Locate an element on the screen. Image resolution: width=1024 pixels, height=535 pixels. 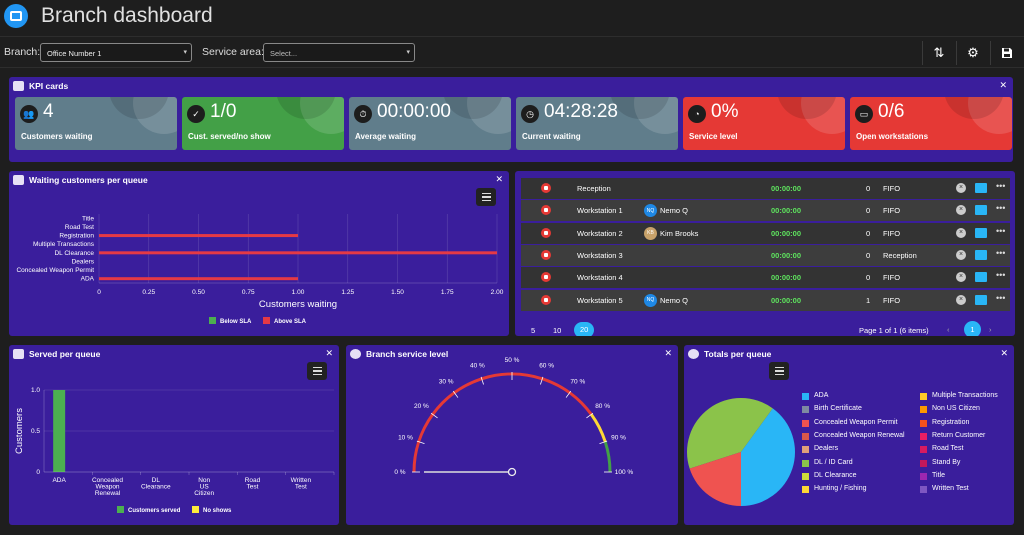
x-tick-line: Clearance is located at coordinates (156, 487).